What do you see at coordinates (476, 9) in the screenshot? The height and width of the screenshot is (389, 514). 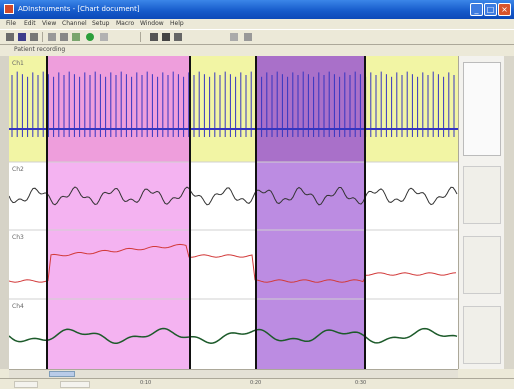 I see `minimize-icon: _` at bounding box center [476, 9].